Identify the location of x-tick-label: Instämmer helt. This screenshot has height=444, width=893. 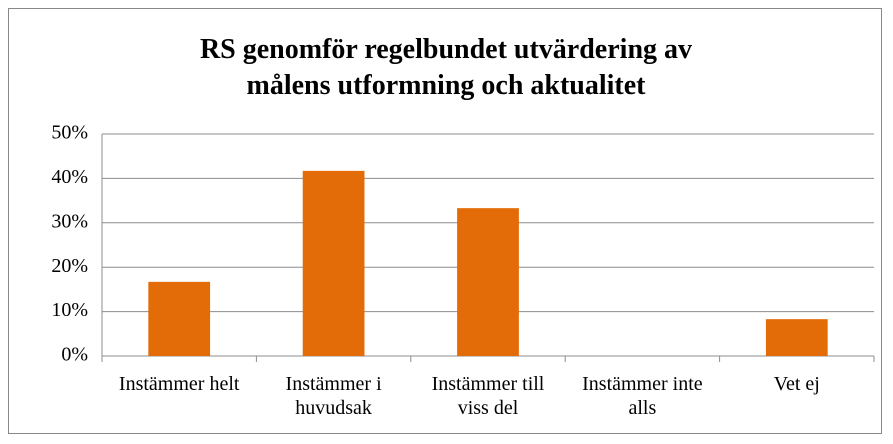
(179, 384).